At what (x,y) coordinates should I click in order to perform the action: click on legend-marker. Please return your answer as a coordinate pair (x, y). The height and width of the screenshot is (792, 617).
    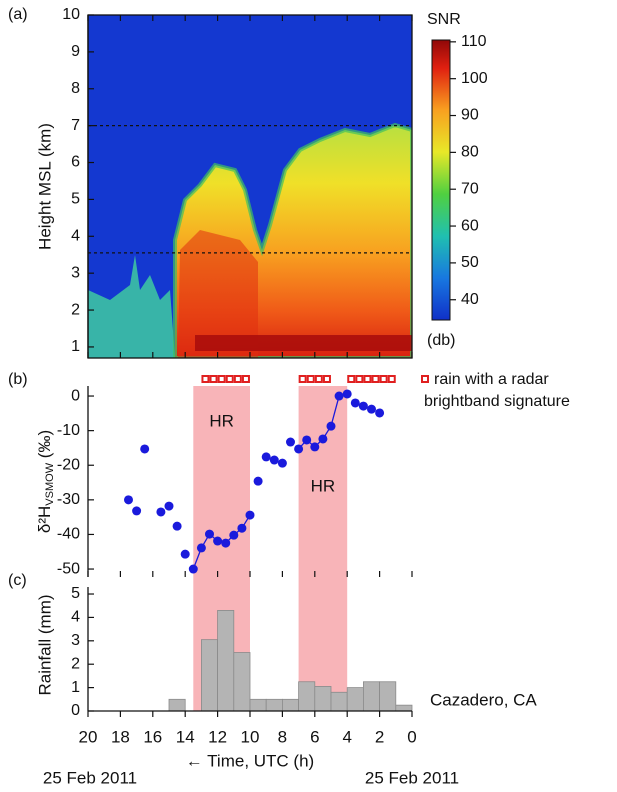
    Looking at the image, I should click on (425, 379).